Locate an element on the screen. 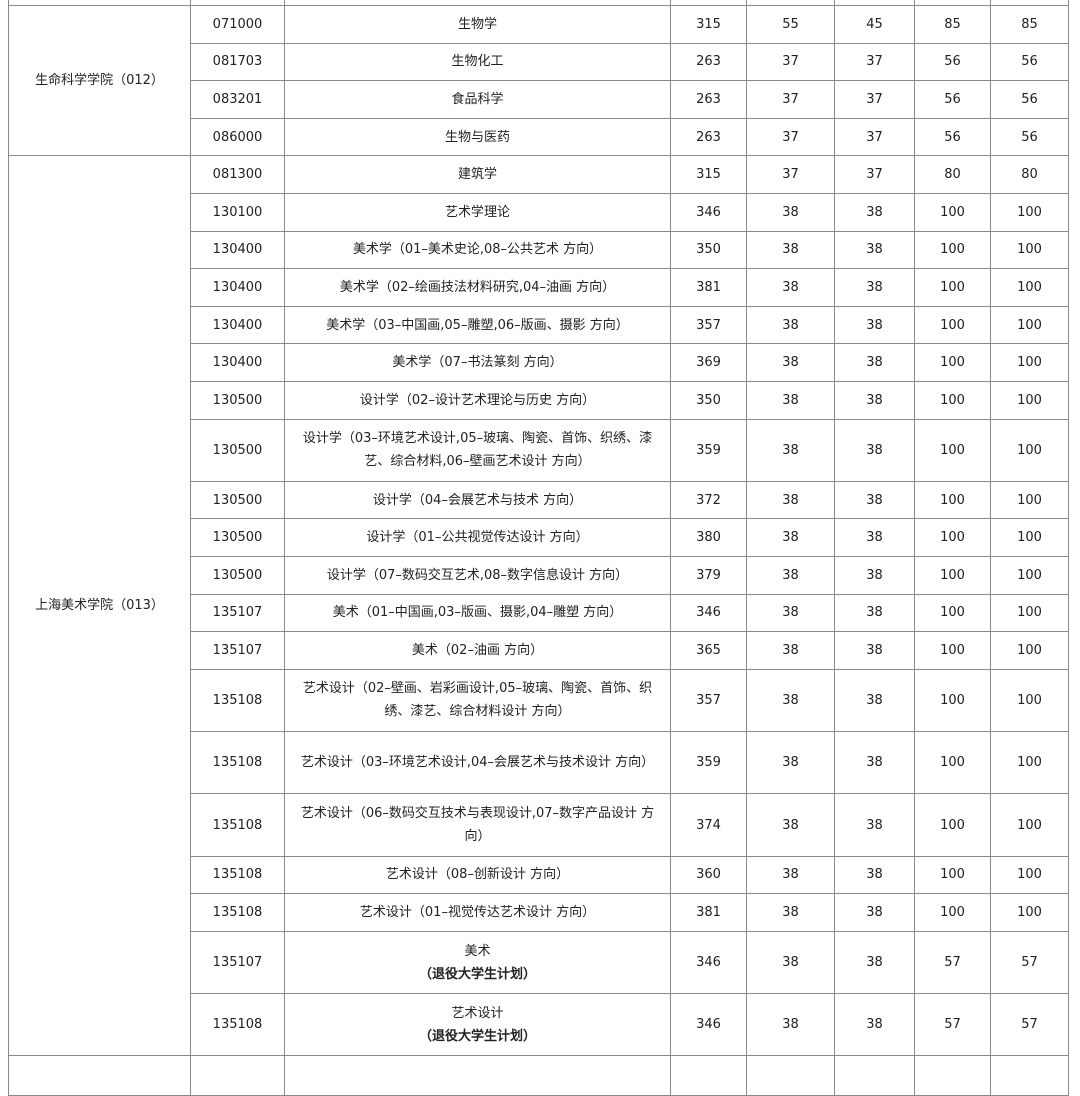 This screenshot has width=1080, height=1096. major-name: 设计学（02–设计艺术理论与历史 方向） is located at coordinates (477, 400).